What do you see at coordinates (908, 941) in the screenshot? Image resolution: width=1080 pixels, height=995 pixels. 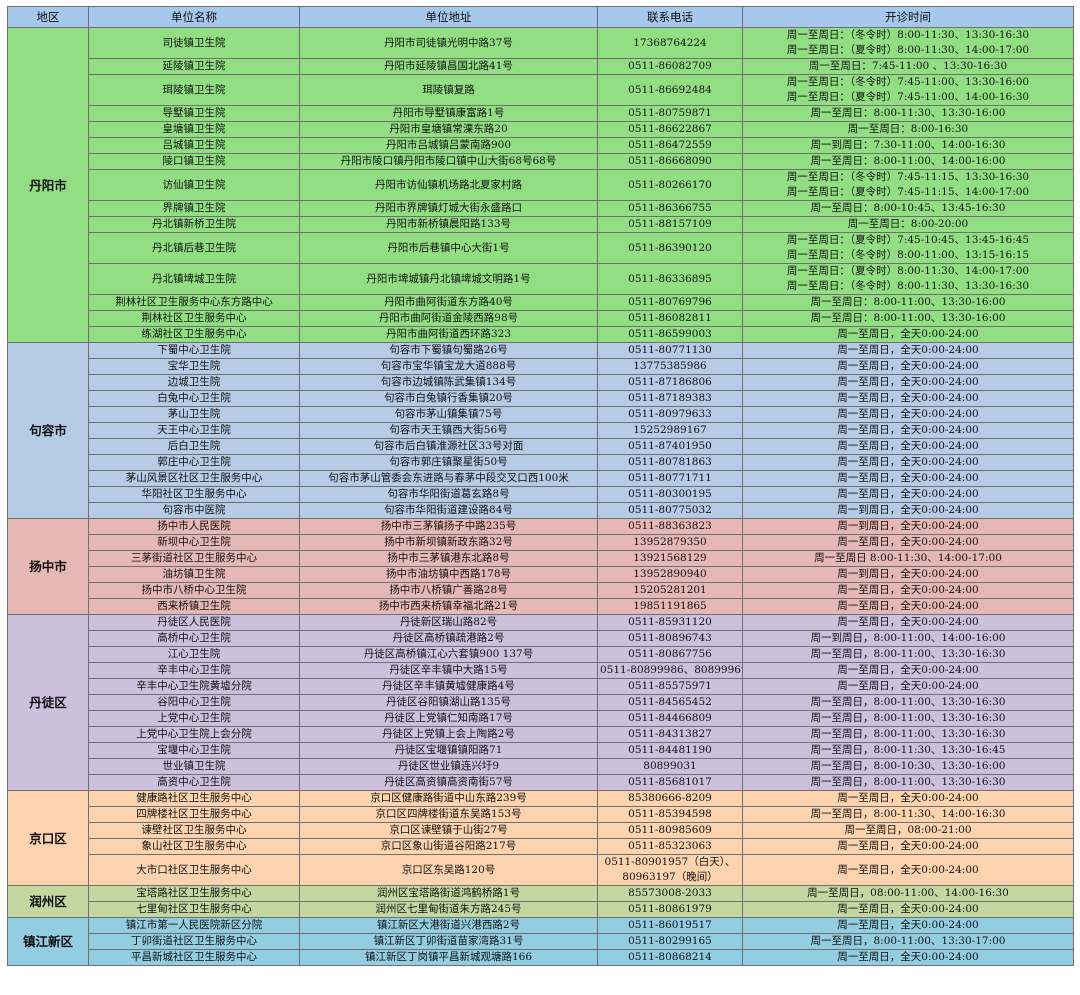 I see `hours-cell: 周一至周日，8:00-11:00、13:30-17:00` at bounding box center [908, 941].